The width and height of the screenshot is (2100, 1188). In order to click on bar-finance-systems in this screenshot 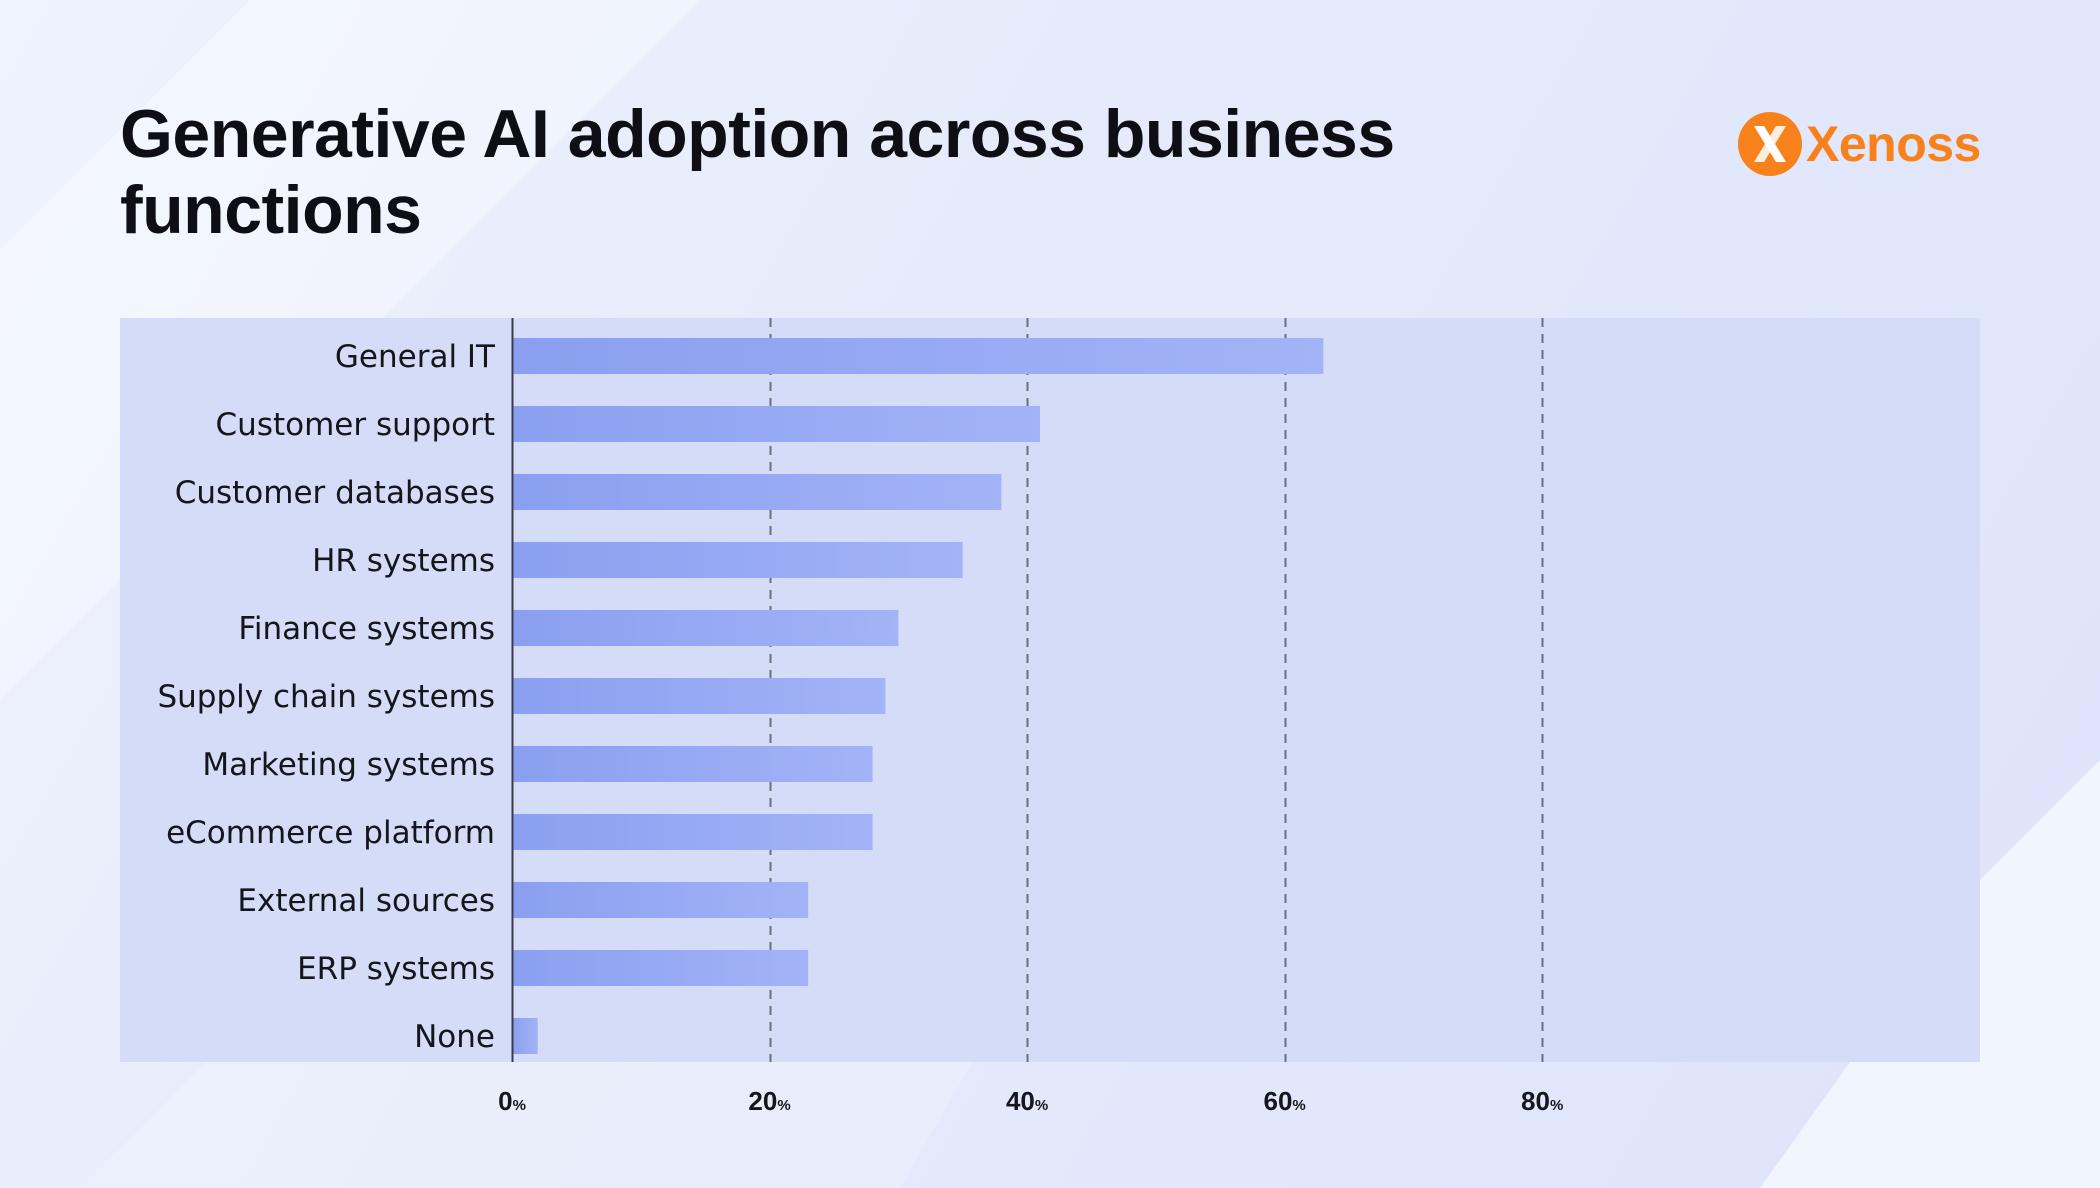, I will do `click(706, 628)`.